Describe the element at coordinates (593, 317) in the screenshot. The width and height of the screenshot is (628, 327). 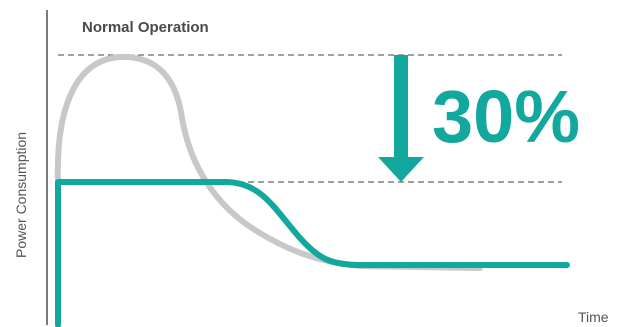
I see `x-axis-label: Time` at that location.